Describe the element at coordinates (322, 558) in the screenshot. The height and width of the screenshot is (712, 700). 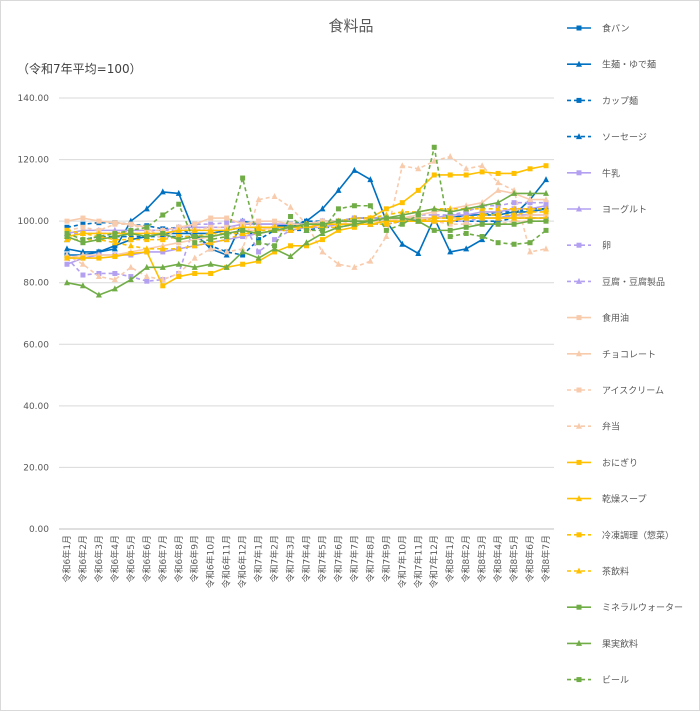
I see `x-tick-label: 令和7年5月` at that location.